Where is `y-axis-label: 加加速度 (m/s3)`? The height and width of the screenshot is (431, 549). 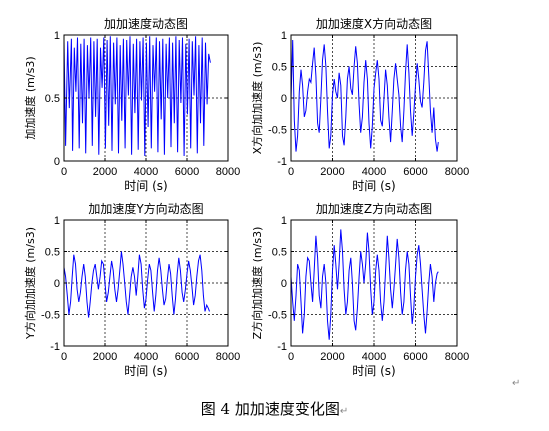
y-axis-label: 加加速度 (m/s3) is located at coordinates (30, 97).